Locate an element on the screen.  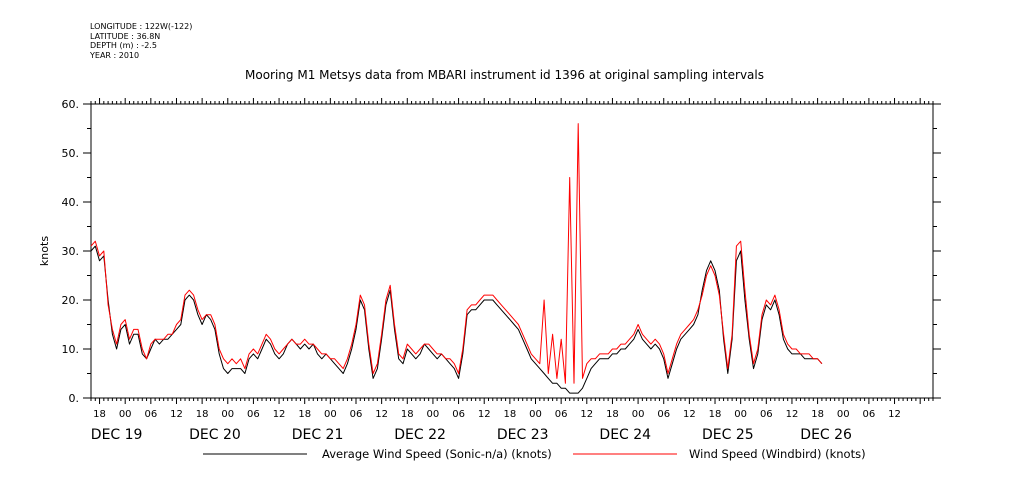
x-day-label: DEC 22 is located at coordinates (420, 435).